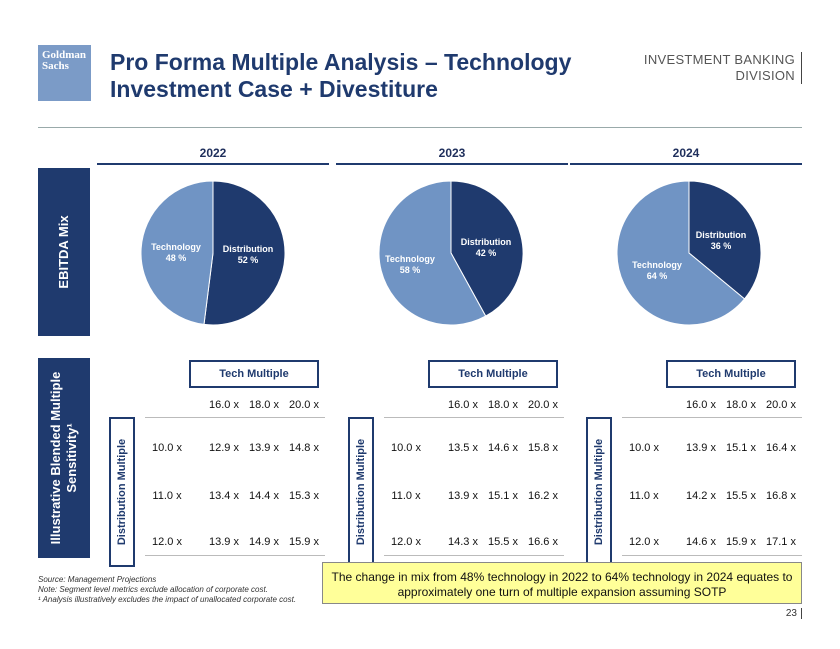 This screenshot has width=840, height=649. I want to click on distribution-multiple-label-2024: Distribution Multiple, so click(599, 492).